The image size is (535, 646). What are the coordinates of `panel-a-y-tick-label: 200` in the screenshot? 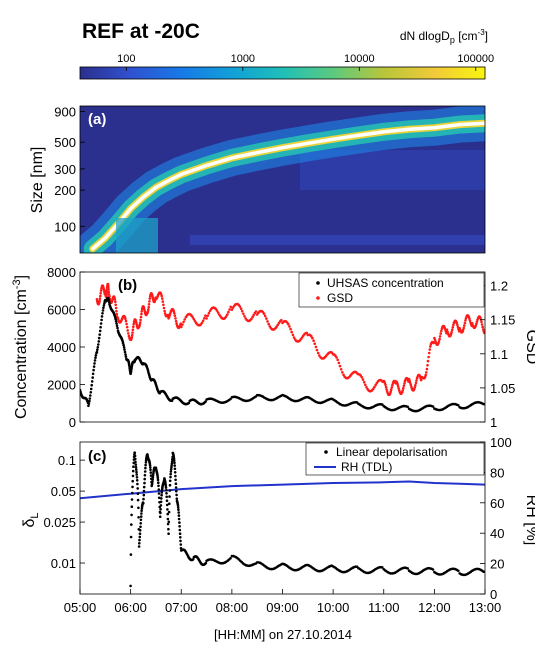 It's located at (65, 190).